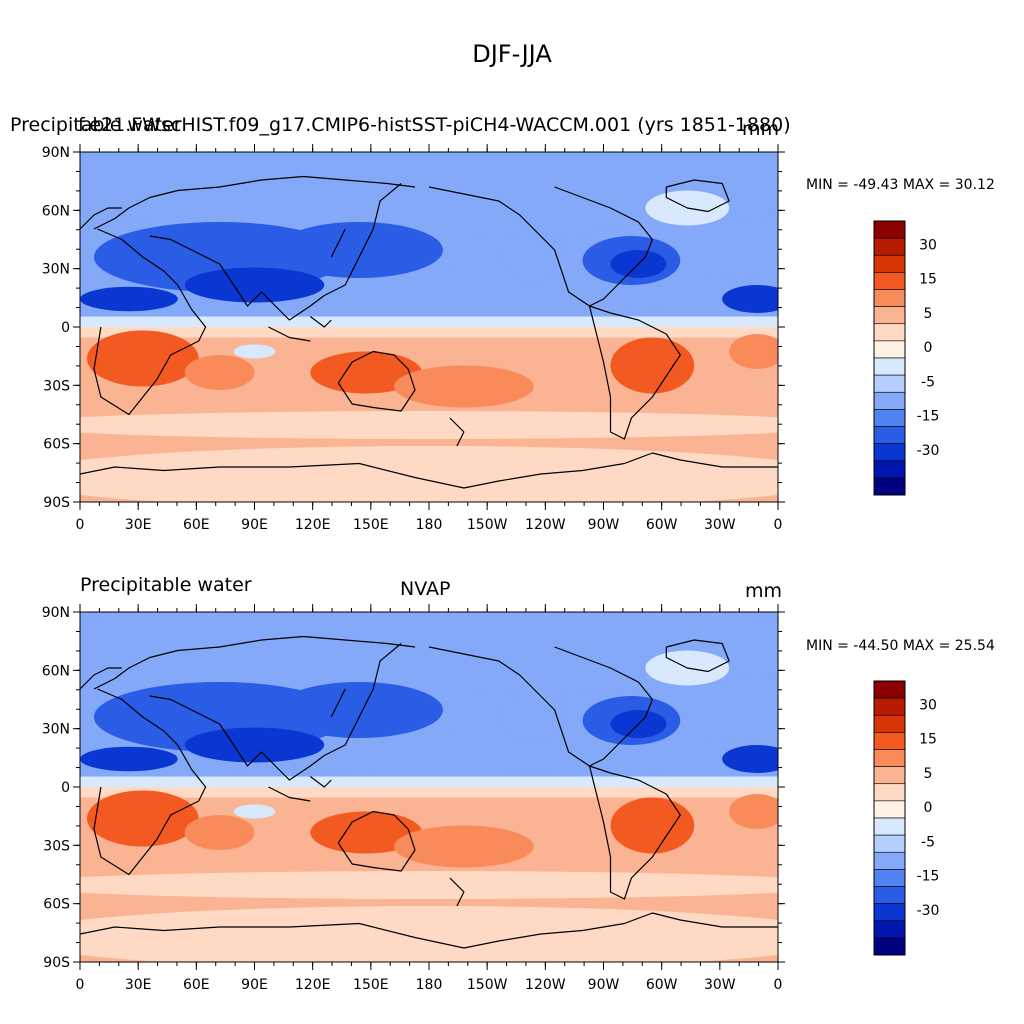 The width and height of the screenshot is (1024, 1024). Describe the element at coordinates (900, 646) in the screenshot. I see `panel2-minmax: MIN = -44.50 MAX = 25.54` at that location.